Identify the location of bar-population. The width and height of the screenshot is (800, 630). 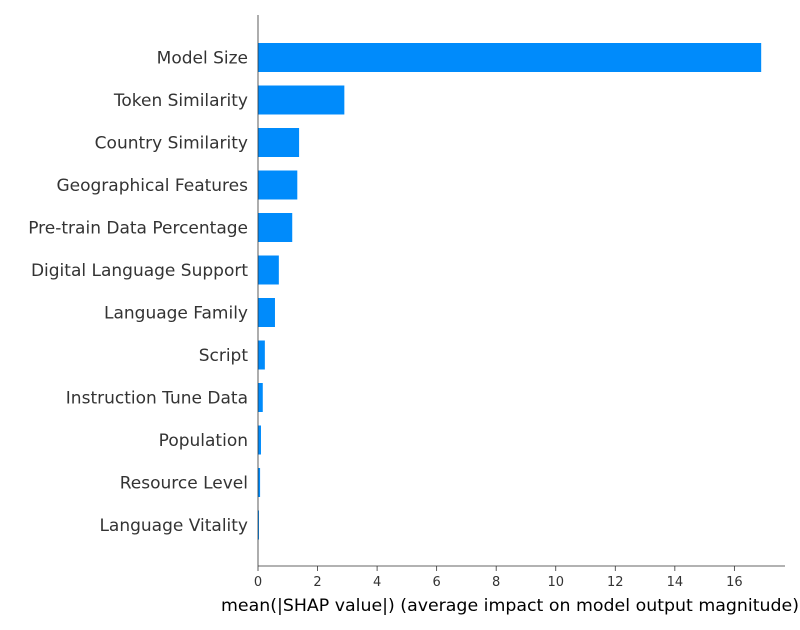
(259, 440).